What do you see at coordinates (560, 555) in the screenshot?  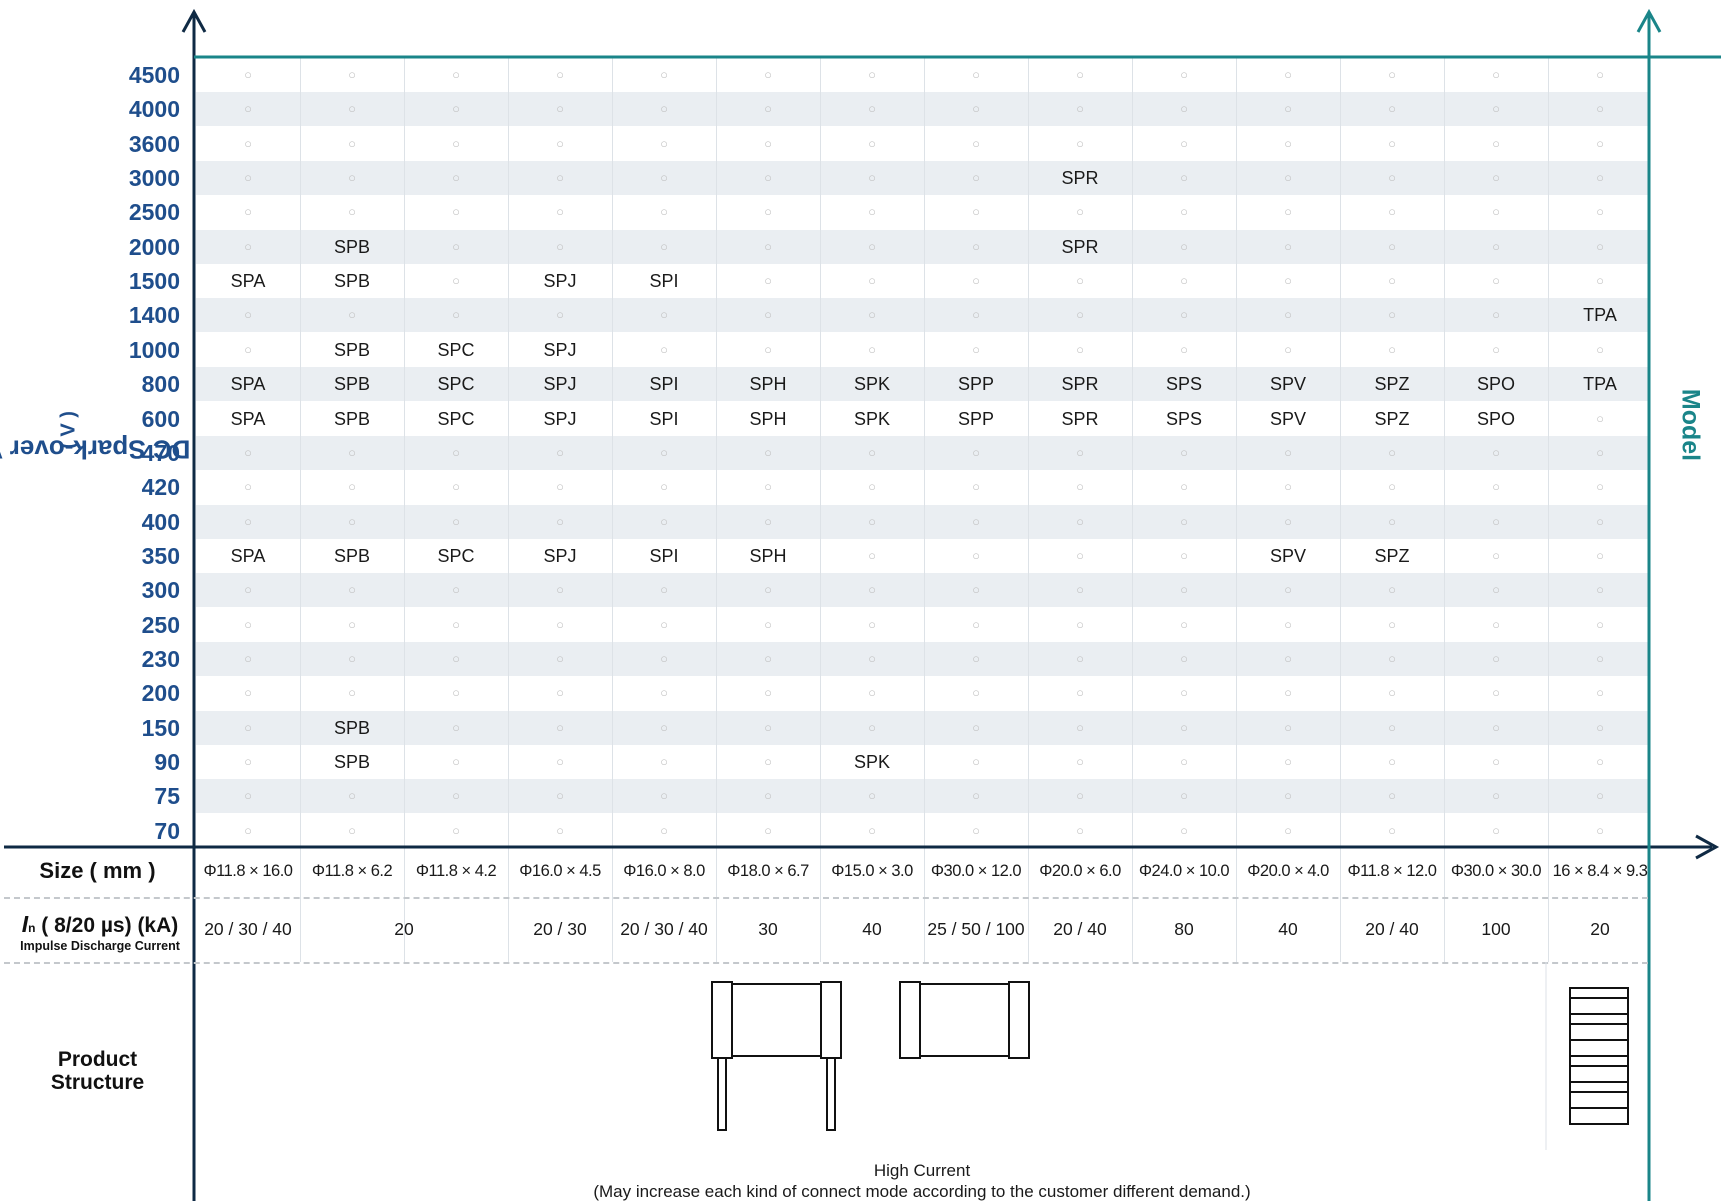 I see `model-cell: SPJ` at bounding box center [560, 555].